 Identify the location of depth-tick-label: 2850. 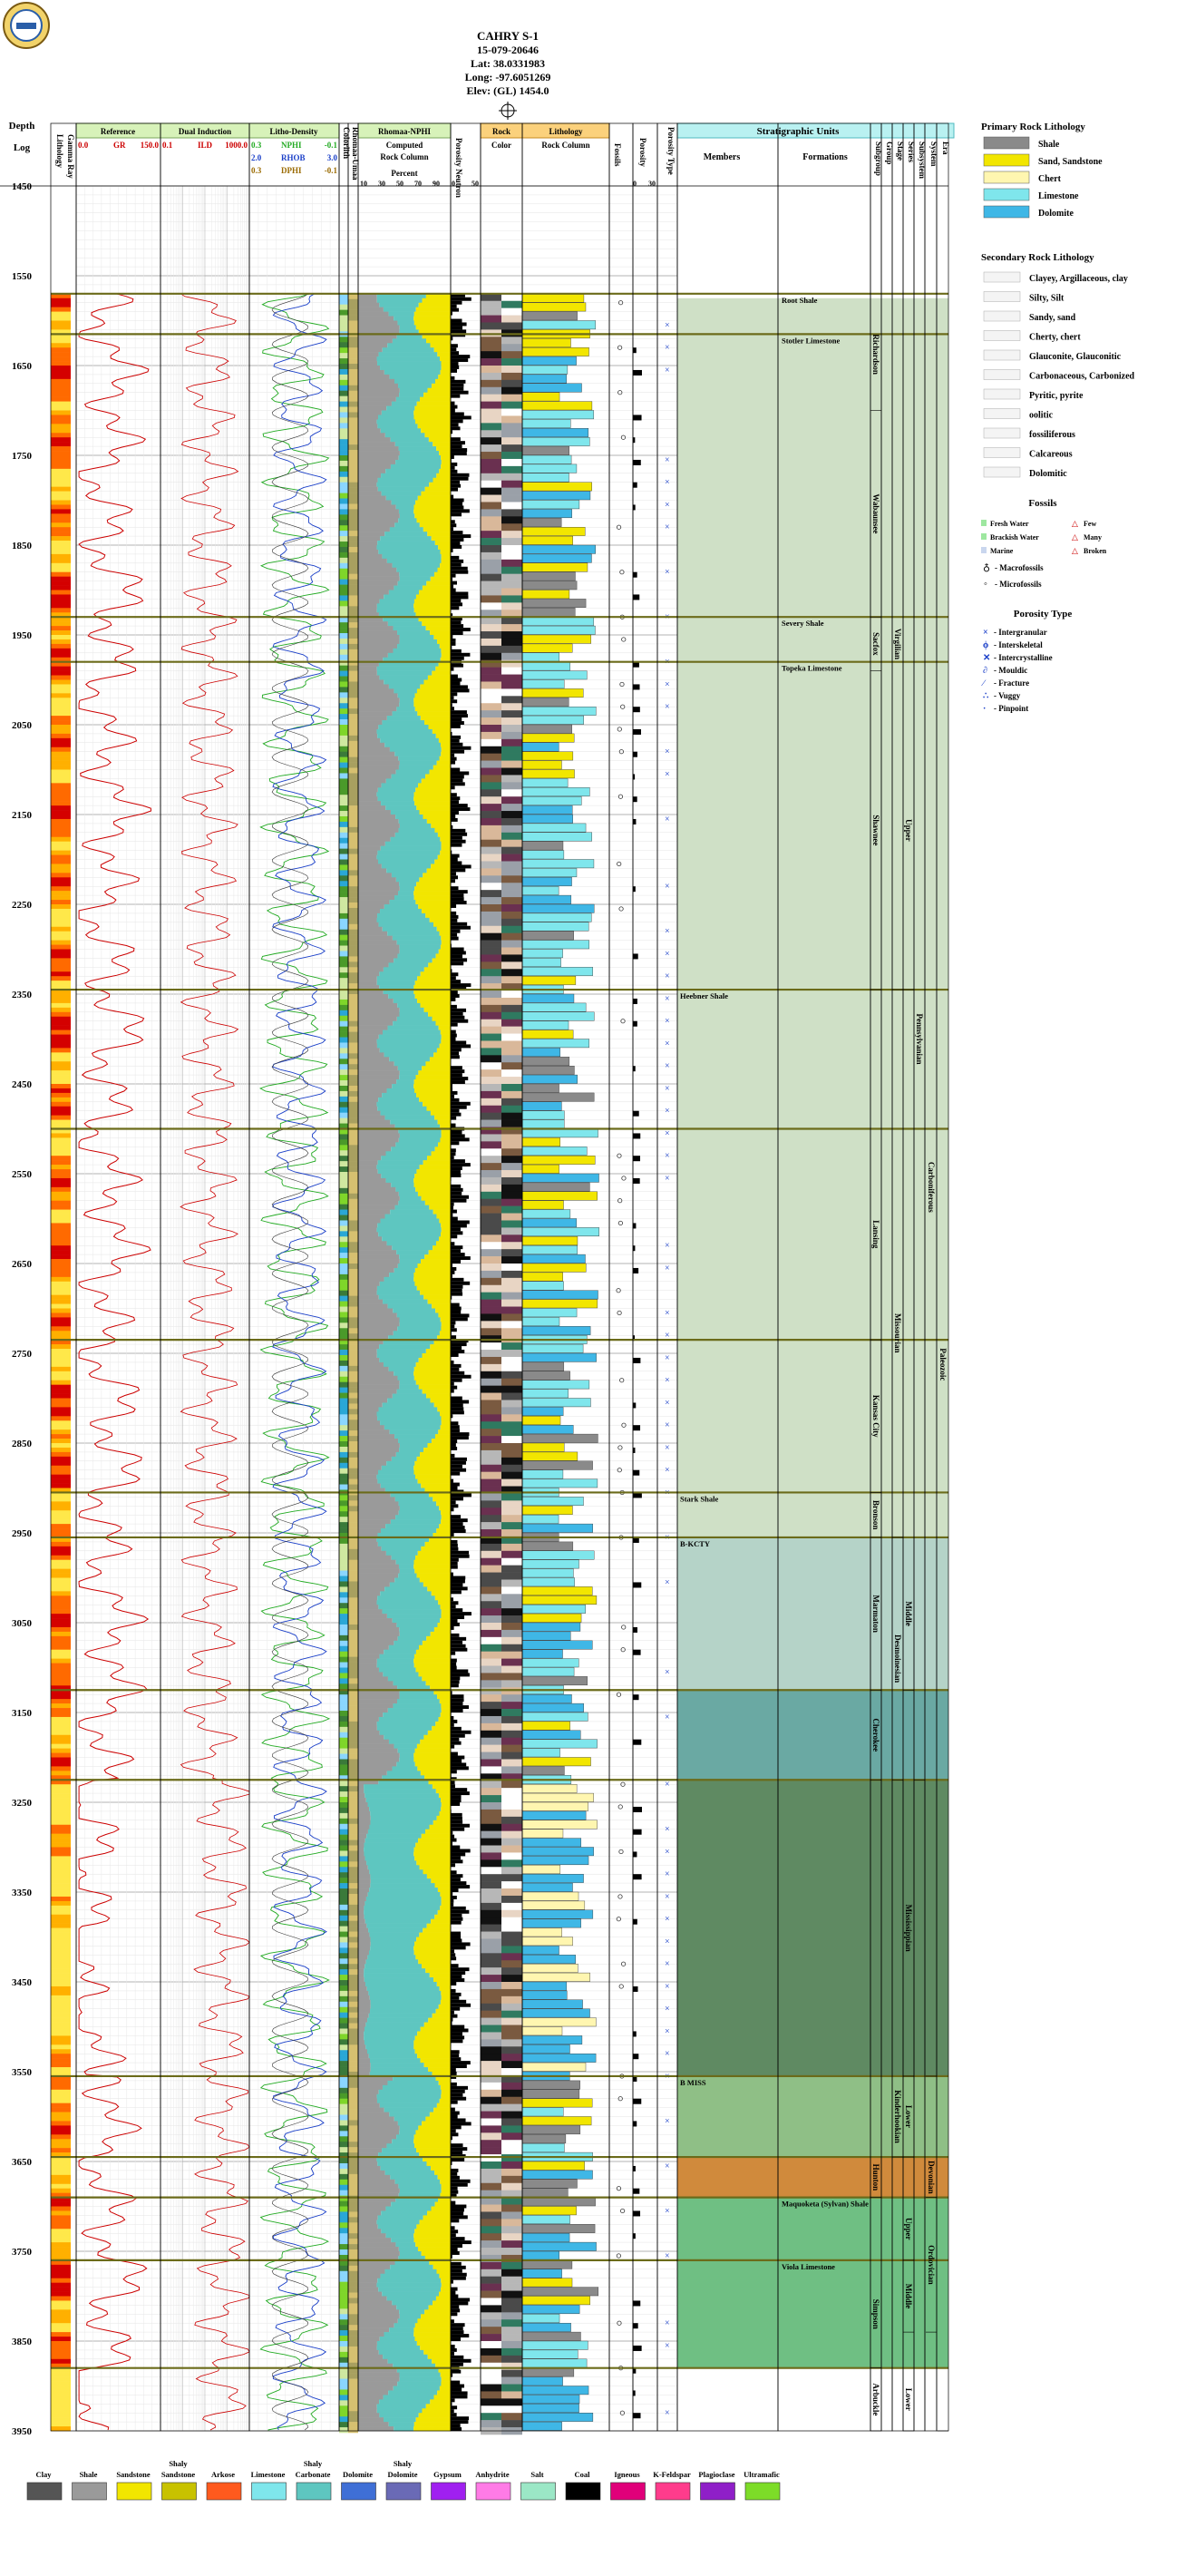
(22, 1444).